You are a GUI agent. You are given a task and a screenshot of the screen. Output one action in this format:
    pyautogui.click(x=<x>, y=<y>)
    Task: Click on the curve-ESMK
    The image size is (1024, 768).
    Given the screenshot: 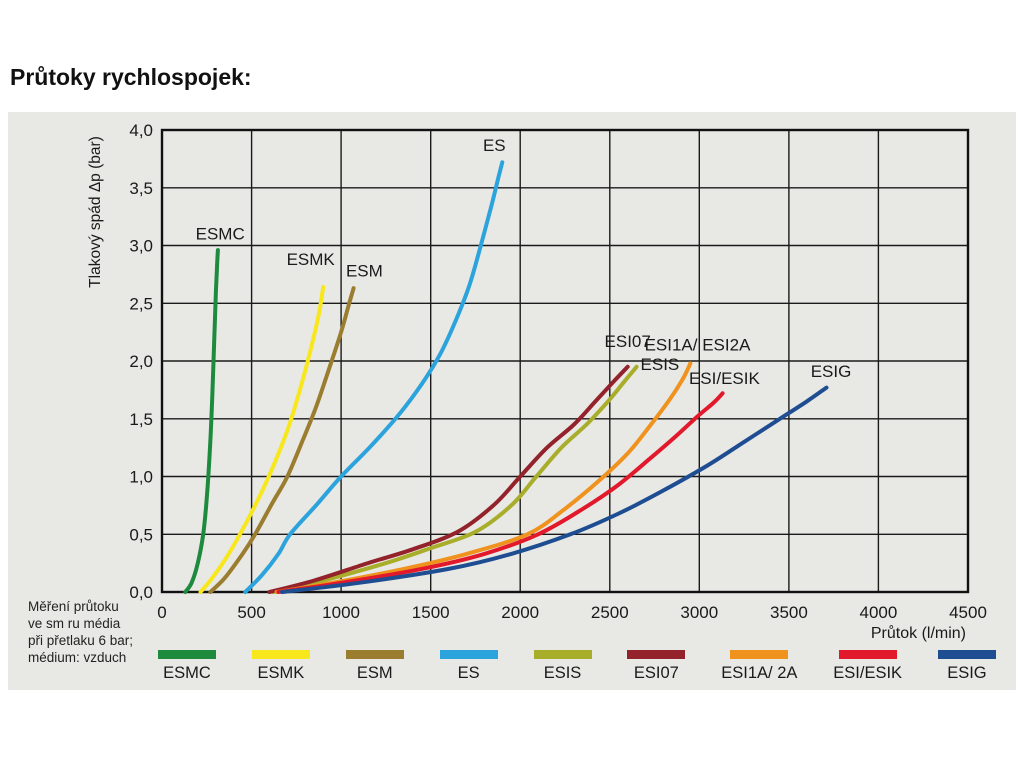 What is the action you would take?
    pyautogui.click(x=262, y=439)
    